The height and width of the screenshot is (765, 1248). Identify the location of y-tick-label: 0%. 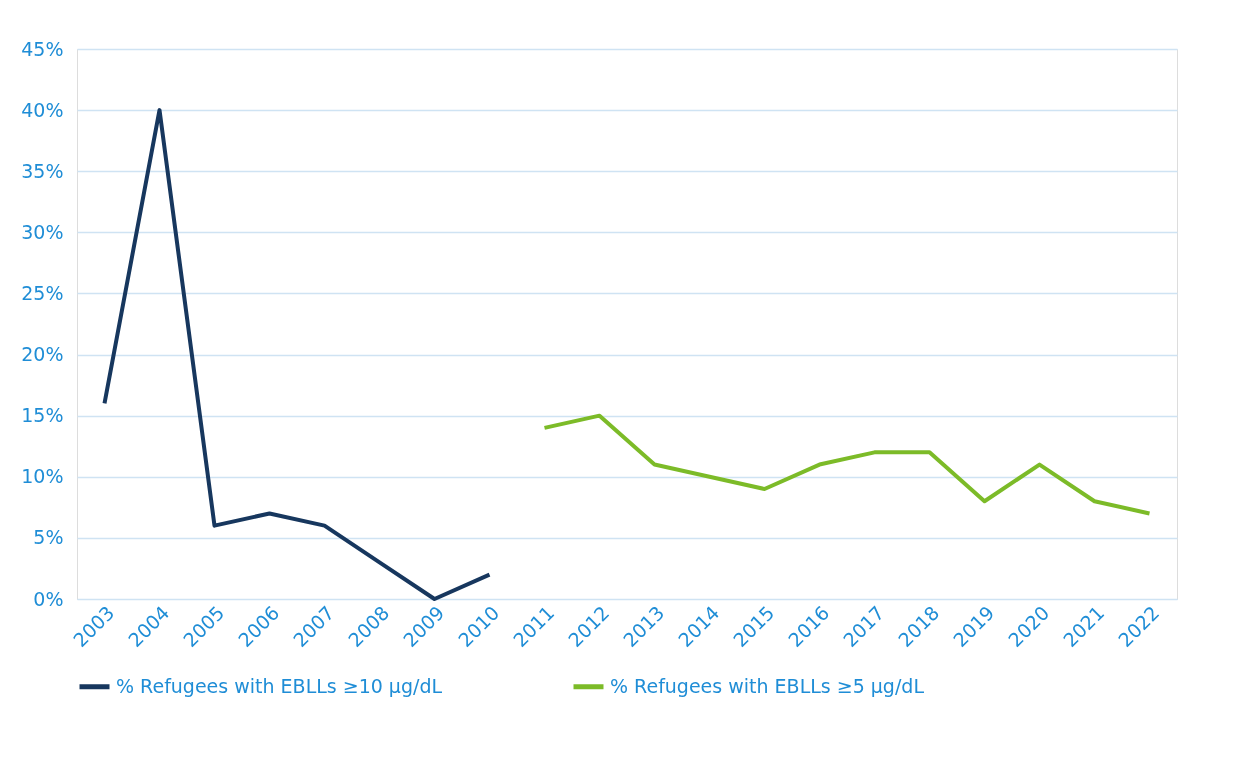
(48, 598).